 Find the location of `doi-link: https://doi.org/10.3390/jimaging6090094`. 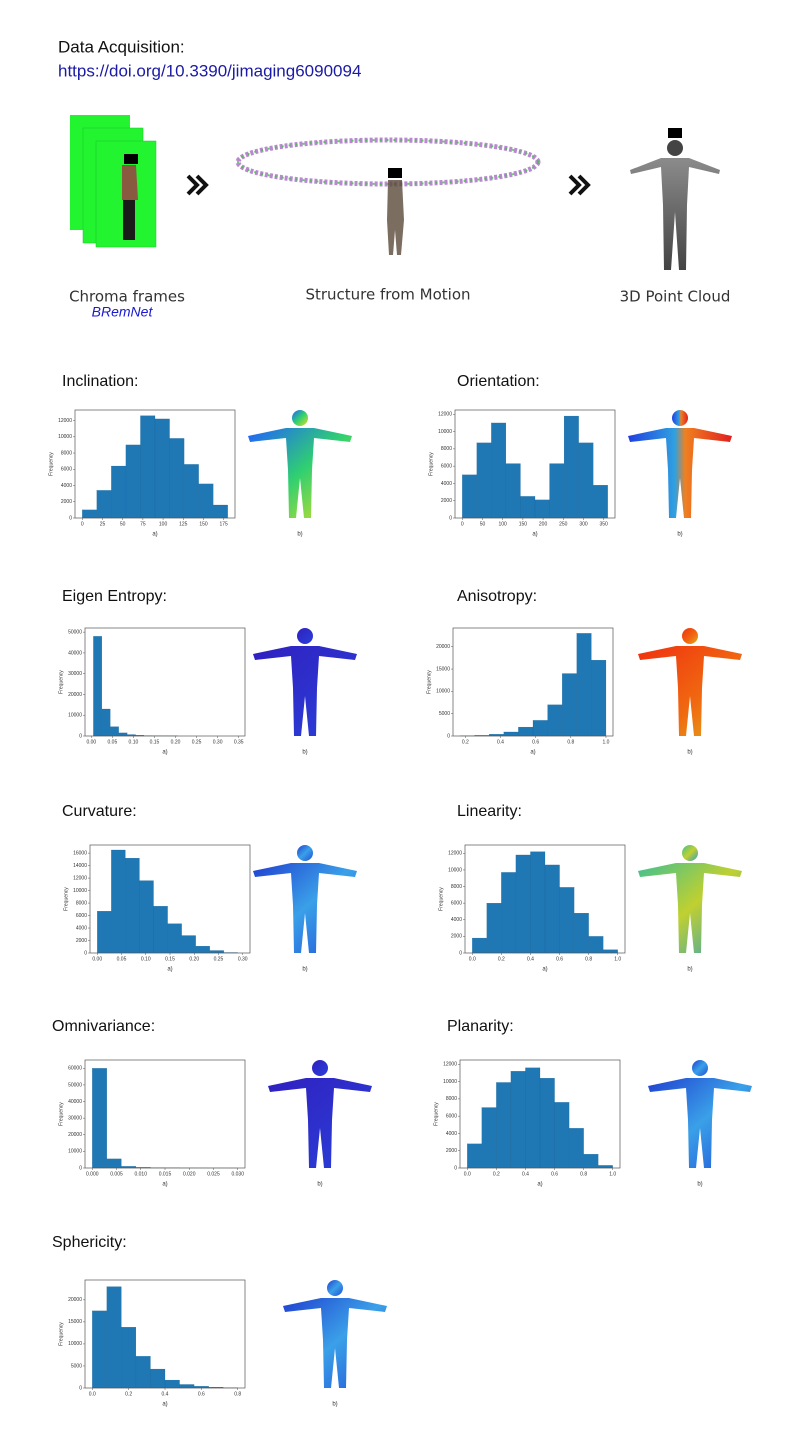

doi-link: https://doi.org/10.3390/jimaging6090094 is located at coordinates (209, 70).